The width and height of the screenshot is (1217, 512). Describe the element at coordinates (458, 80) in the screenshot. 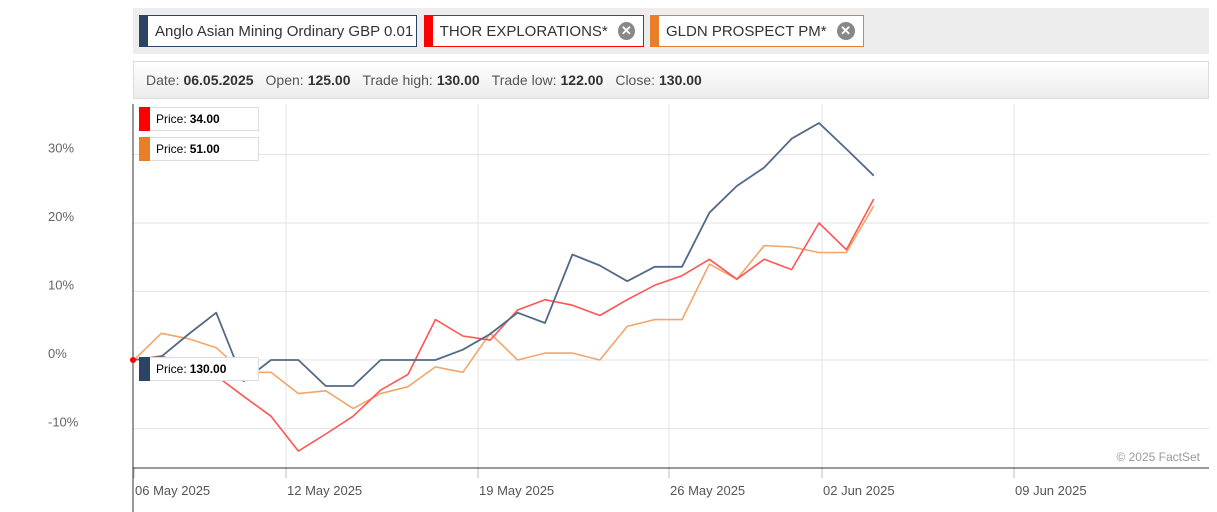

I see `high-value: 130.00` at that location.